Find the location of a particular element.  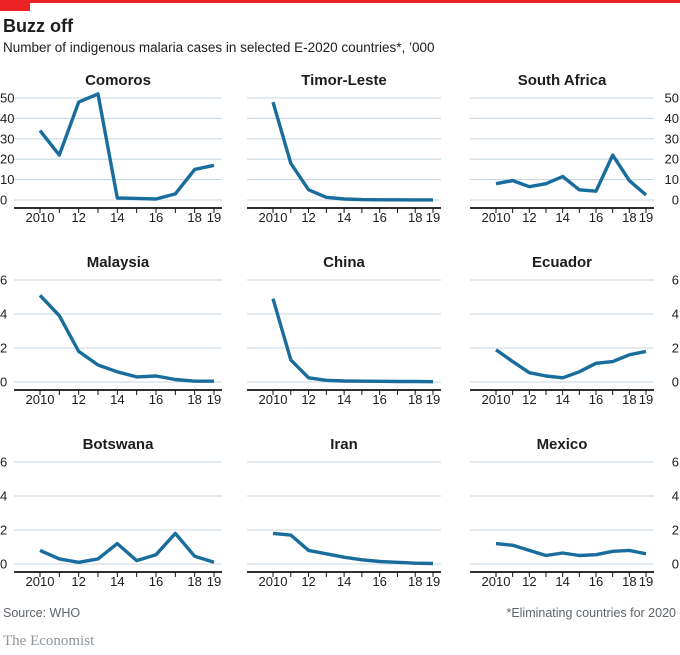

publication-brand: The Economist is located at coordinates (49, 641).